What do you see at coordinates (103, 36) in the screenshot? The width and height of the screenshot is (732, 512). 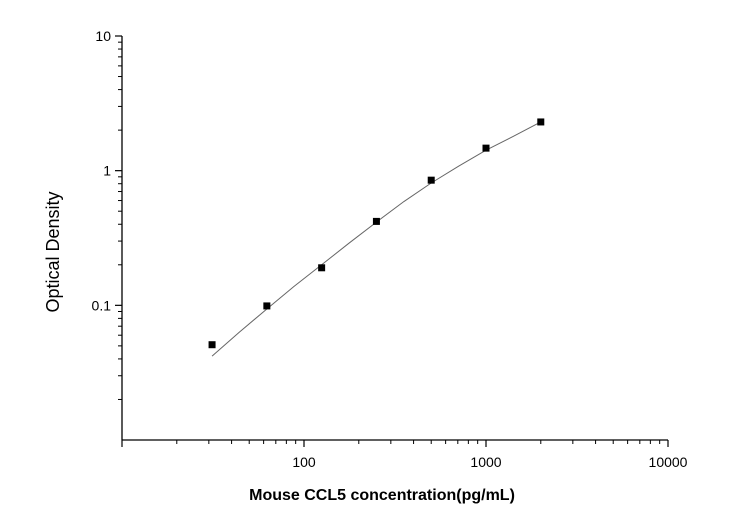 I see `y-tick-label: 10` at bounding box center [103, 36].